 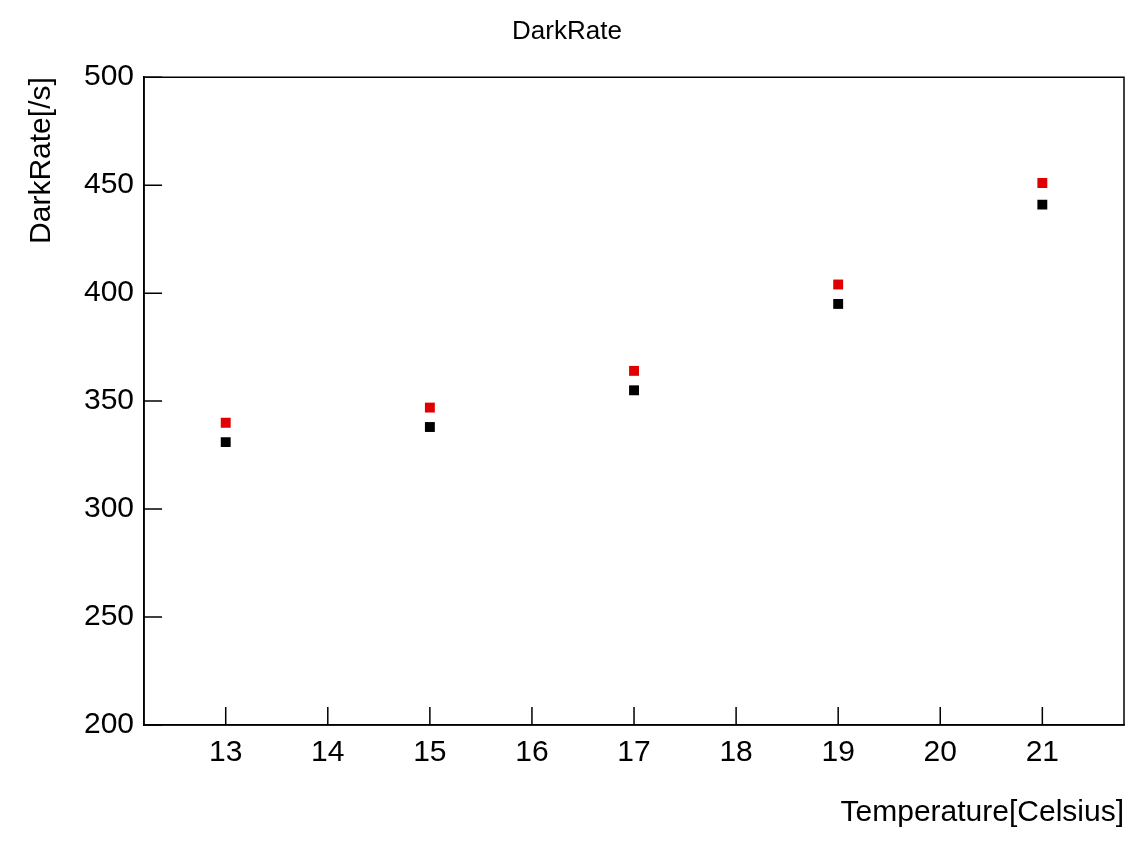 I want to click on y-tick-label: 200, so click(x=109, y=723).